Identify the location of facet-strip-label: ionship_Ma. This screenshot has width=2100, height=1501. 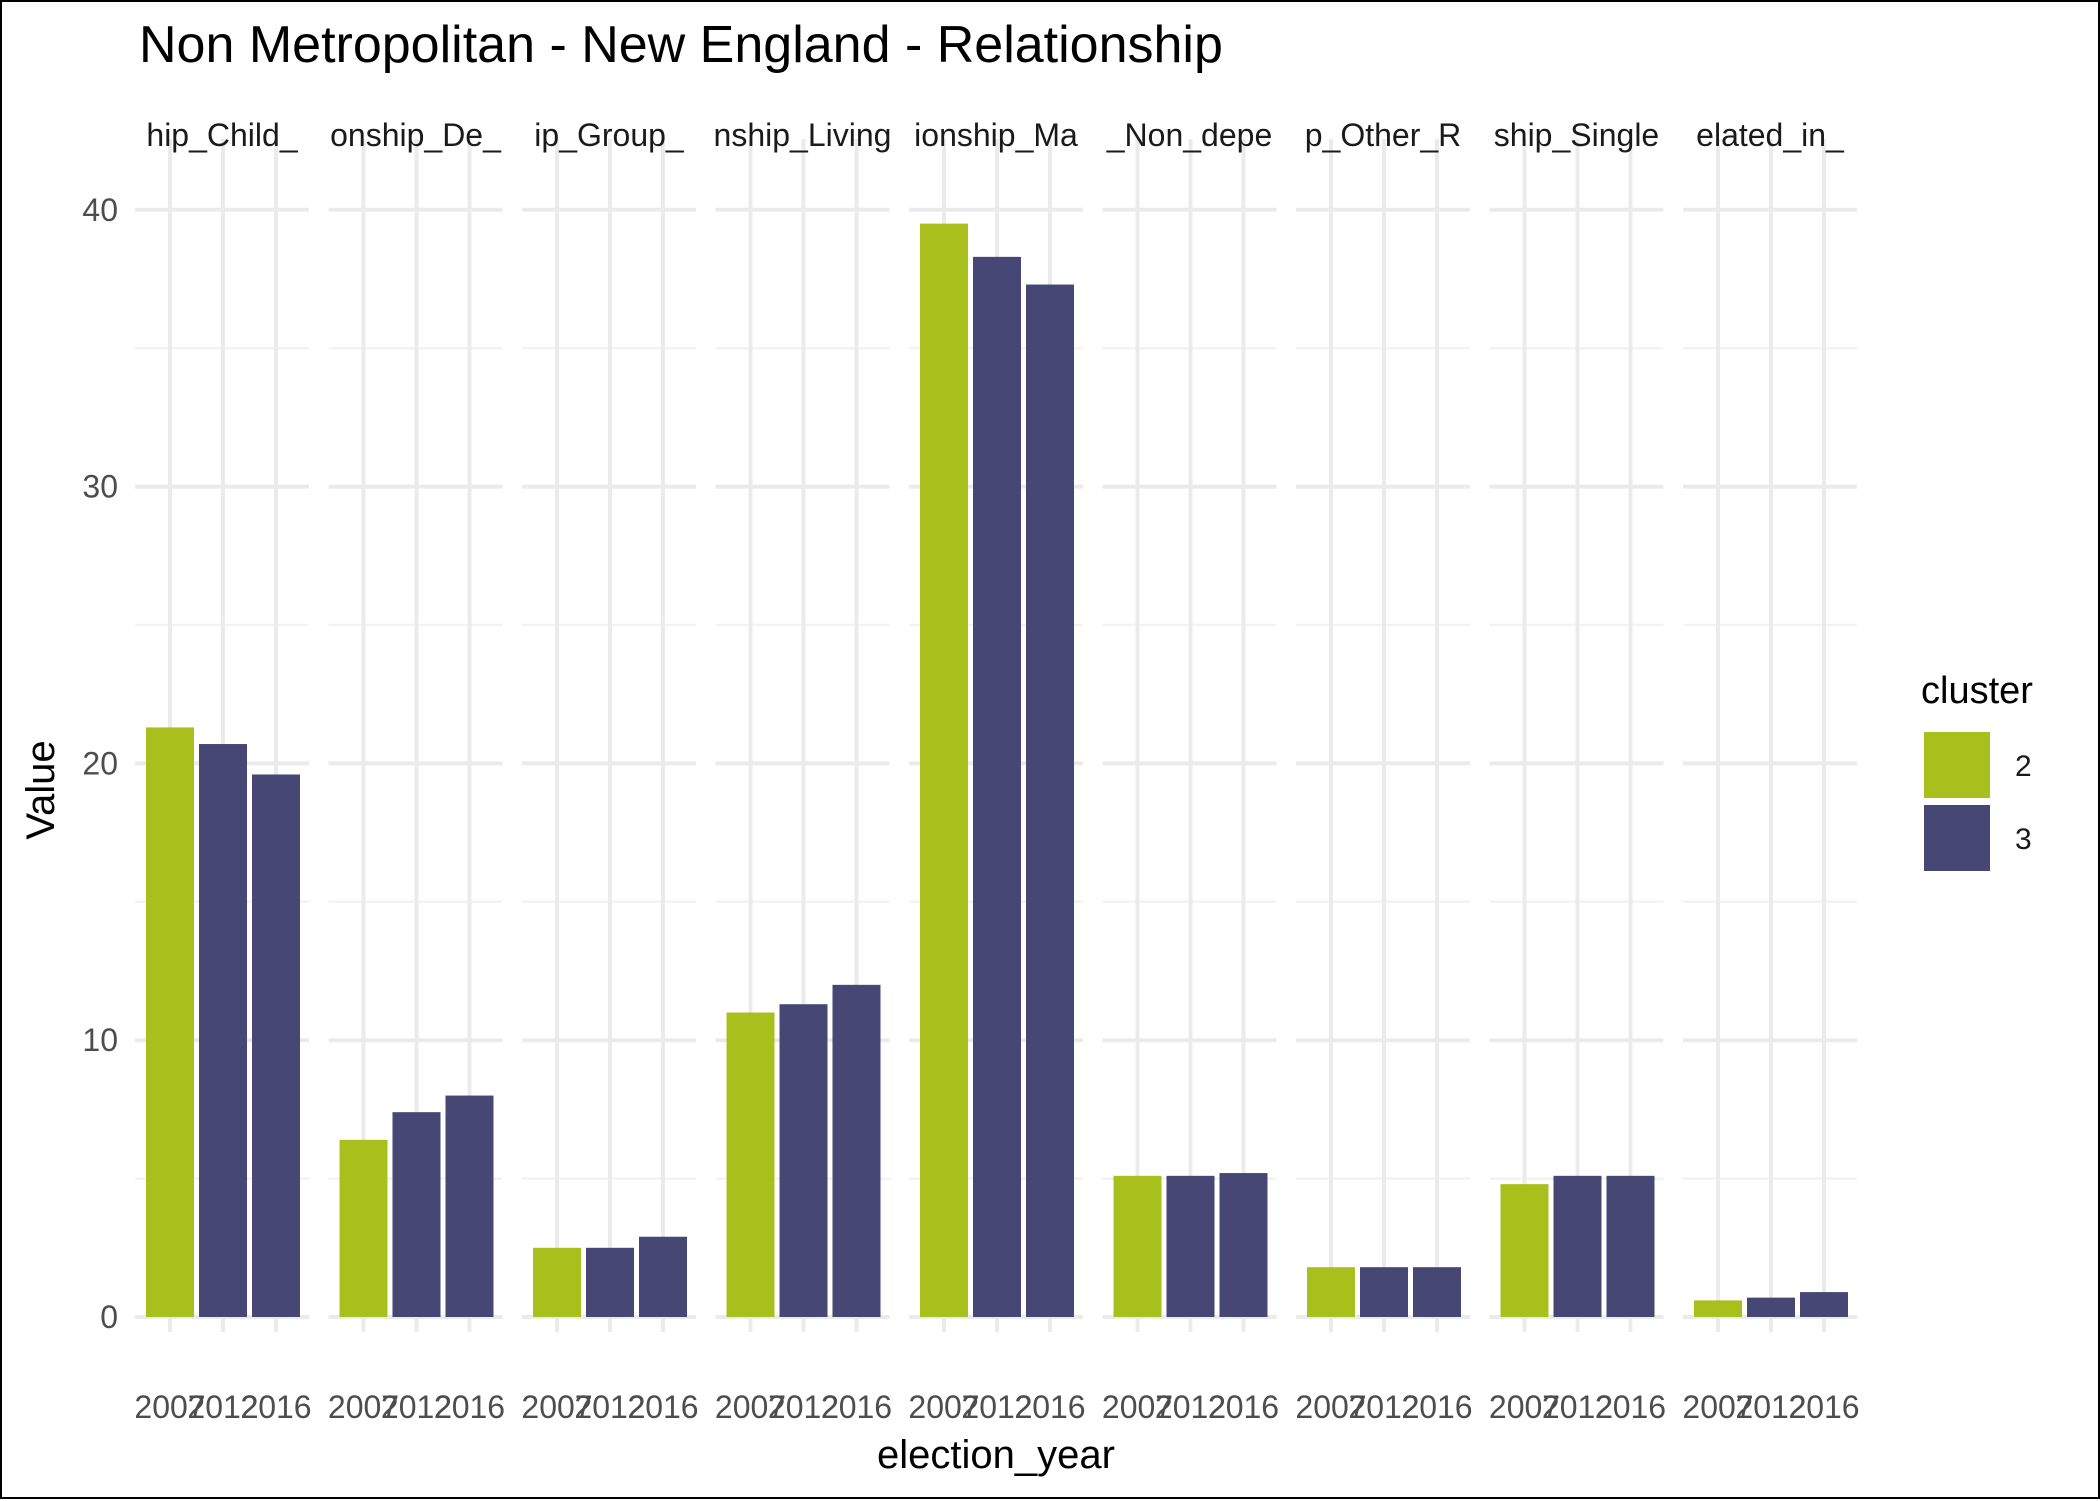
(996, 135).